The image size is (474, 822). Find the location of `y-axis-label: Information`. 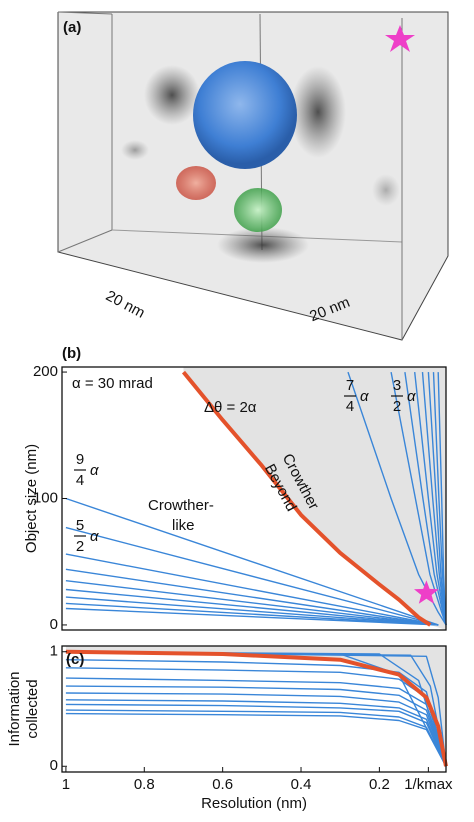

y-axis-label: Information is located at coordinates (14, 708).